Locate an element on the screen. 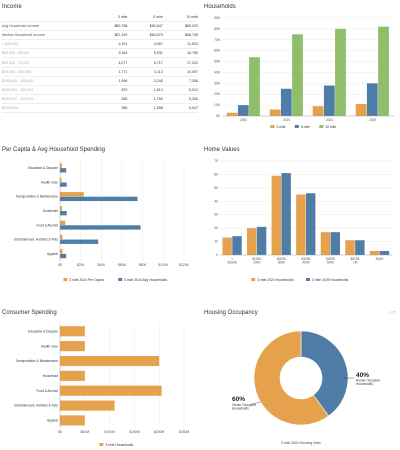 This screenshot has width=400, height=450. income-row-label: $125,000 - 150,000 is located at coordinates (47, 90).